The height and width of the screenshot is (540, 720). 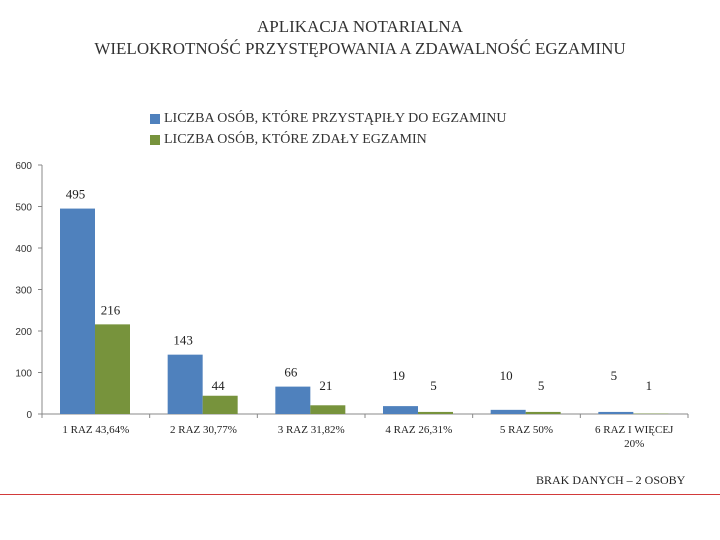 I want to click on y-tick-label: 0, so click(x=29, y=415).